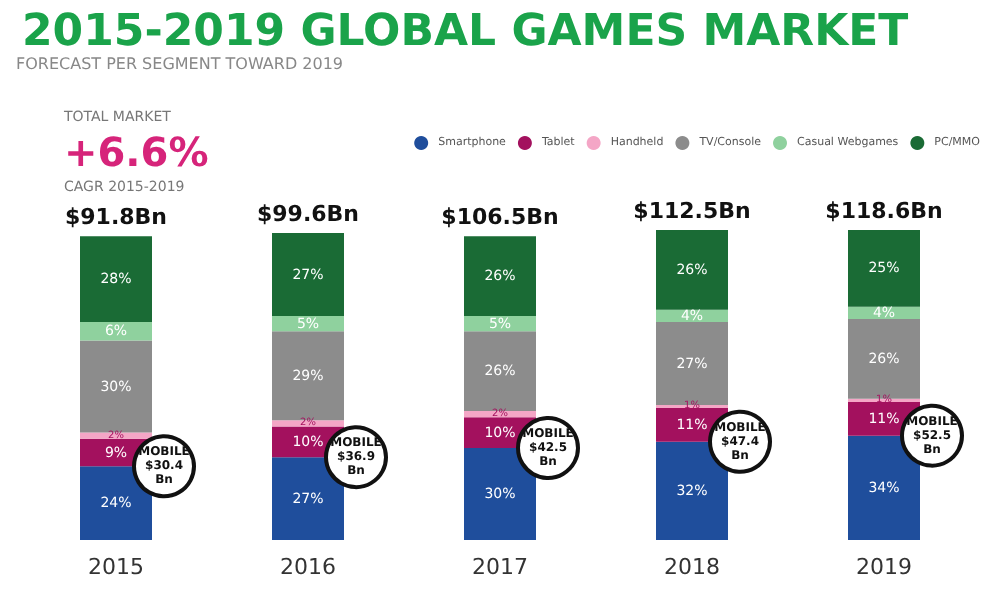 The image size is (1000, 600). I want to click on x-tick-label: 2016, so click(308, 567).